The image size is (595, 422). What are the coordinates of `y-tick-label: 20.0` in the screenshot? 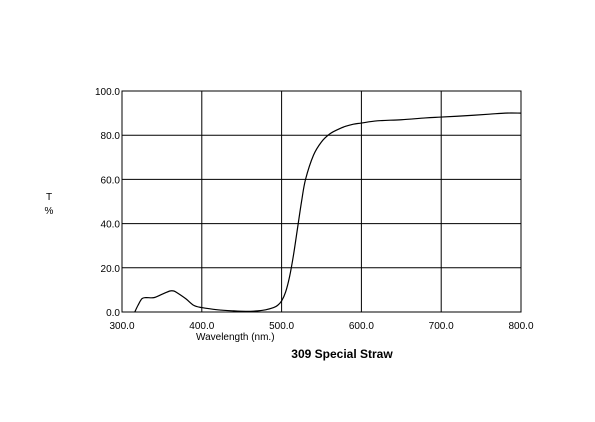 It's located at (111, 269).